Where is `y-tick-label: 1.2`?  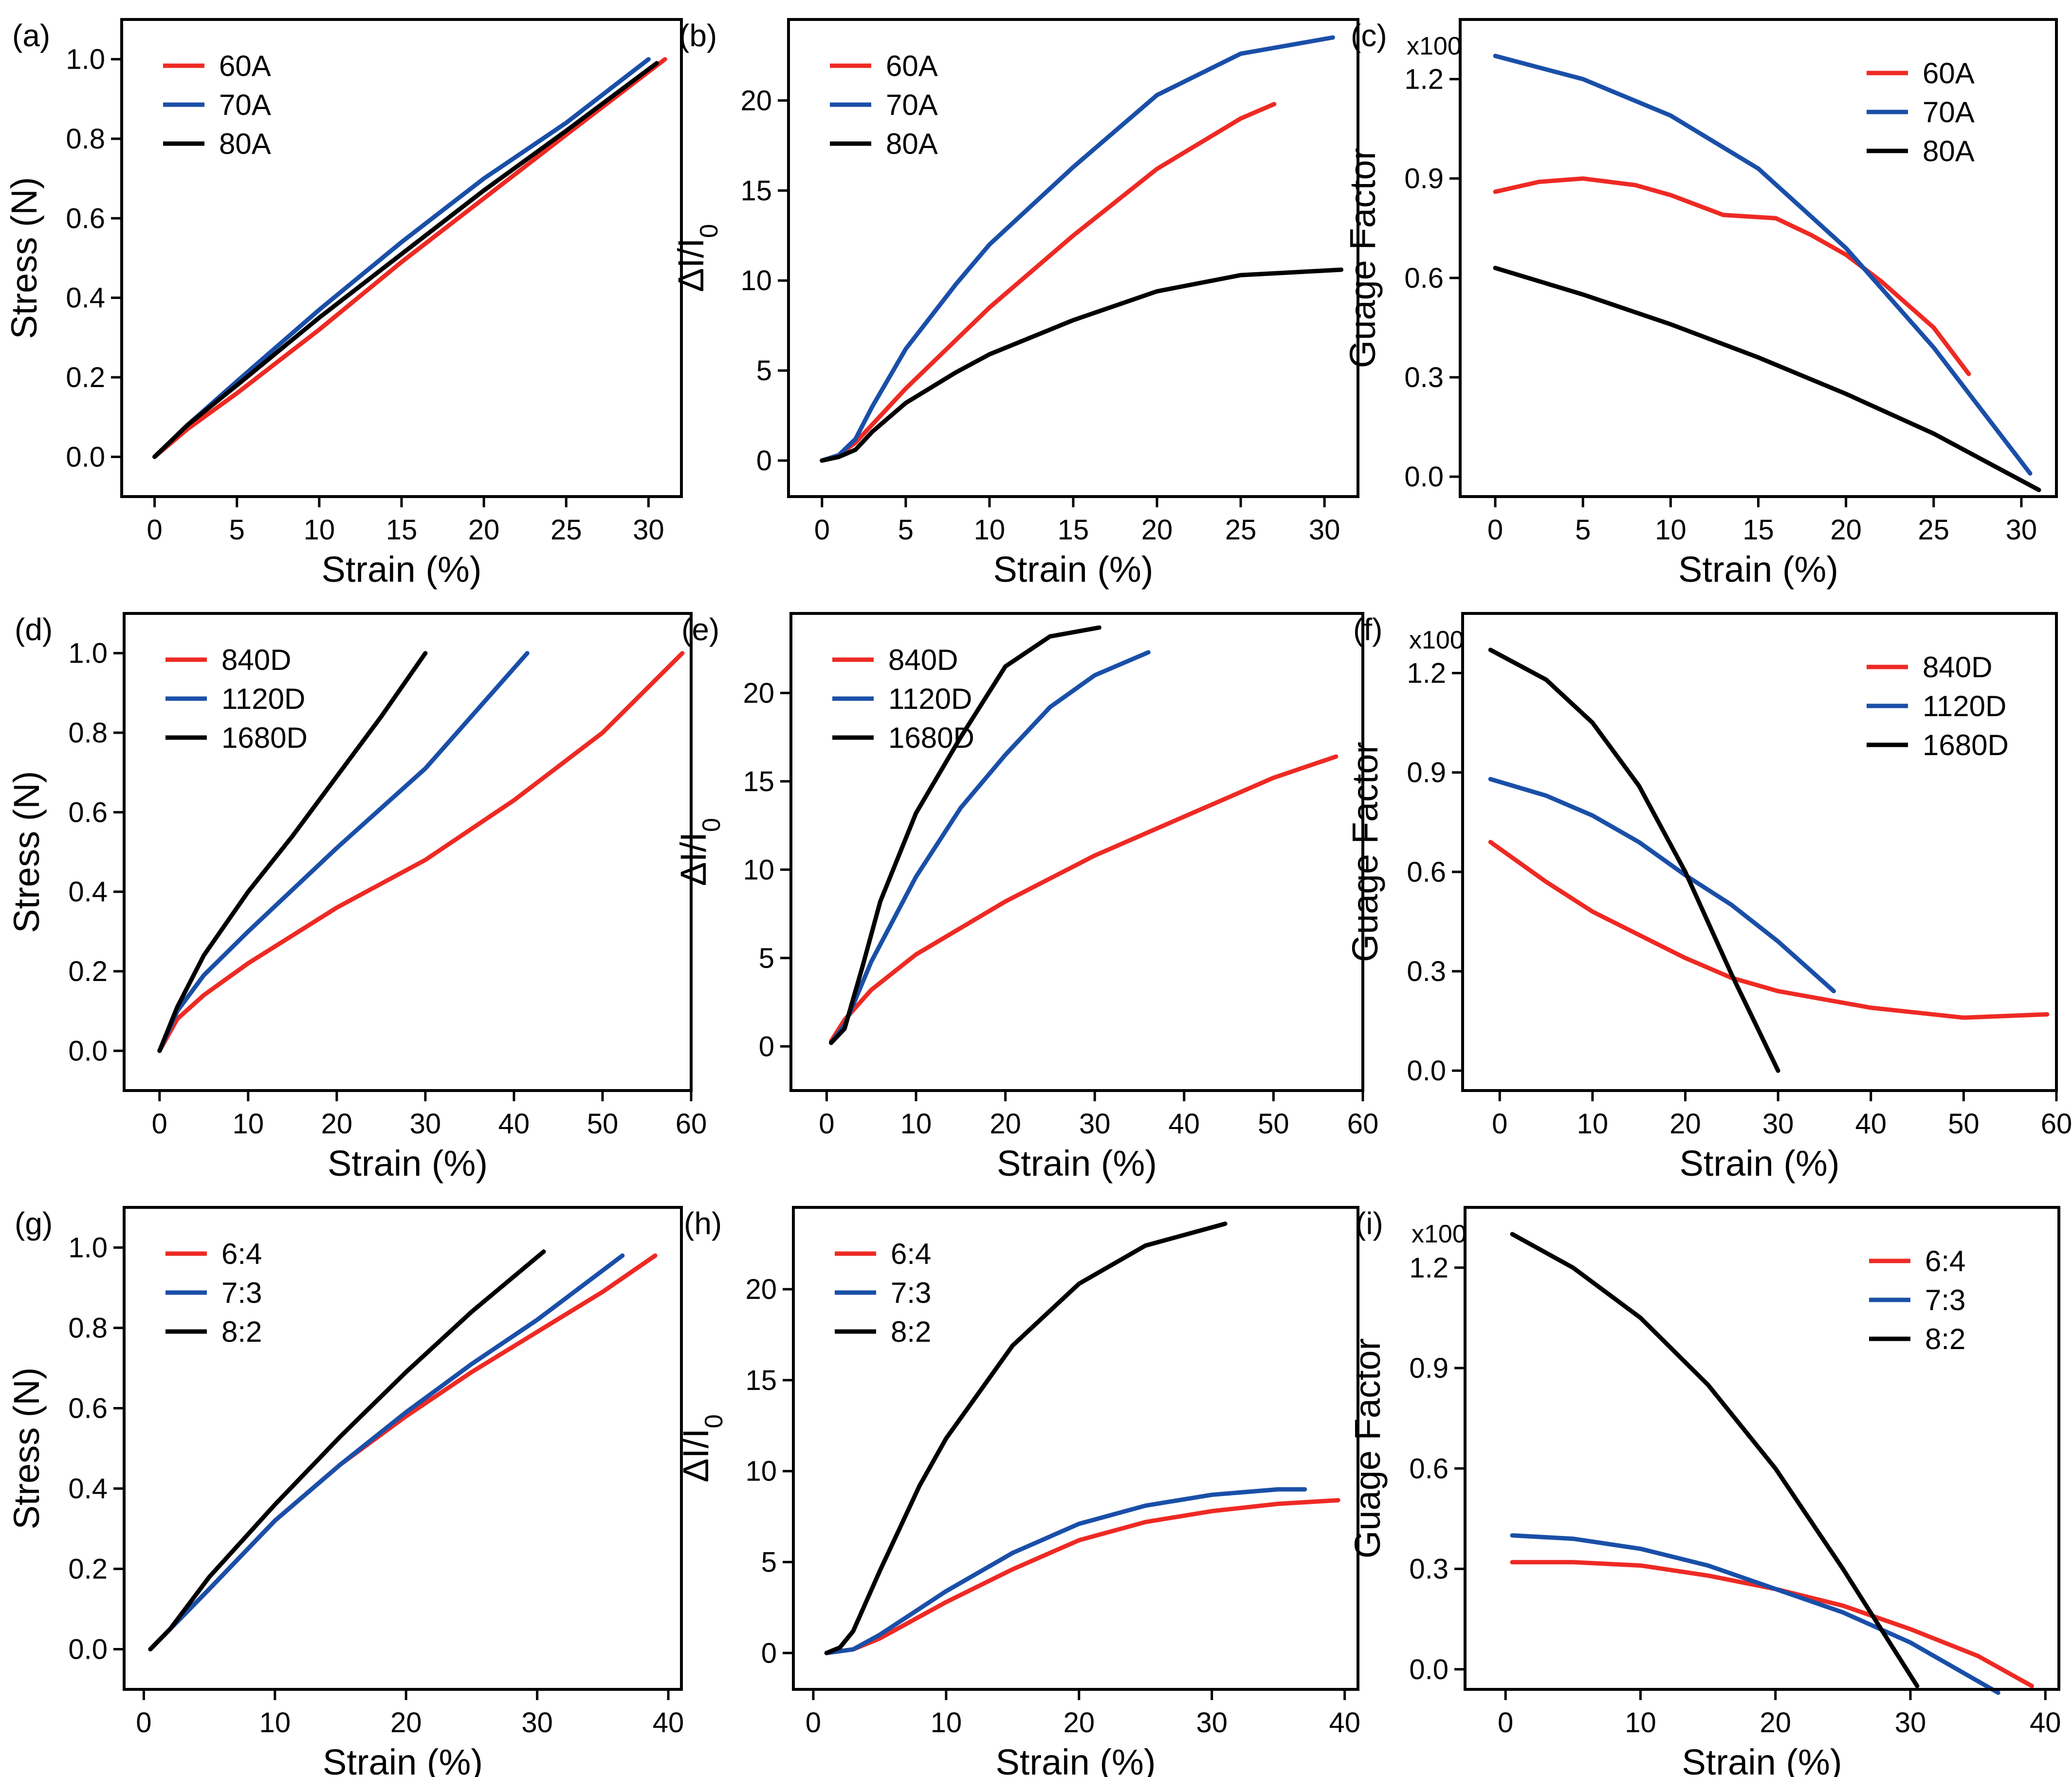 y-tick-label: 1.2 is located at coordinates (1426, 673).